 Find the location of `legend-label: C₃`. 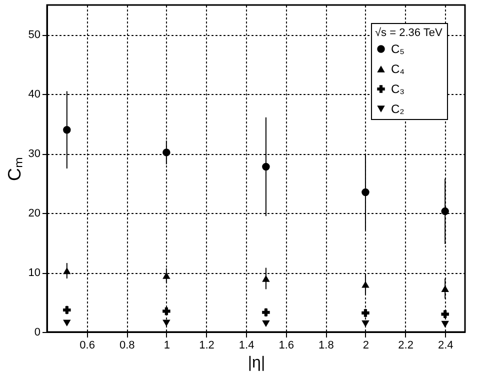

legend-label: C₃ is located at coordinates (398, 89).